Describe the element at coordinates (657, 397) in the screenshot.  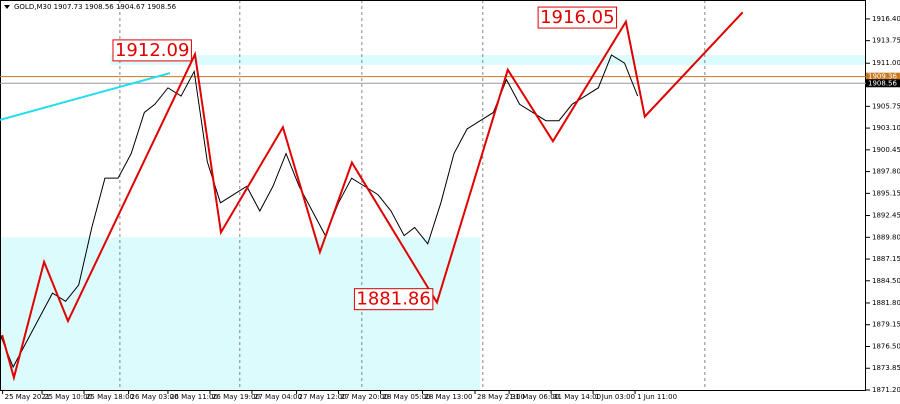
I see `x-tick-label: 1 Jun 11:00` at that location.